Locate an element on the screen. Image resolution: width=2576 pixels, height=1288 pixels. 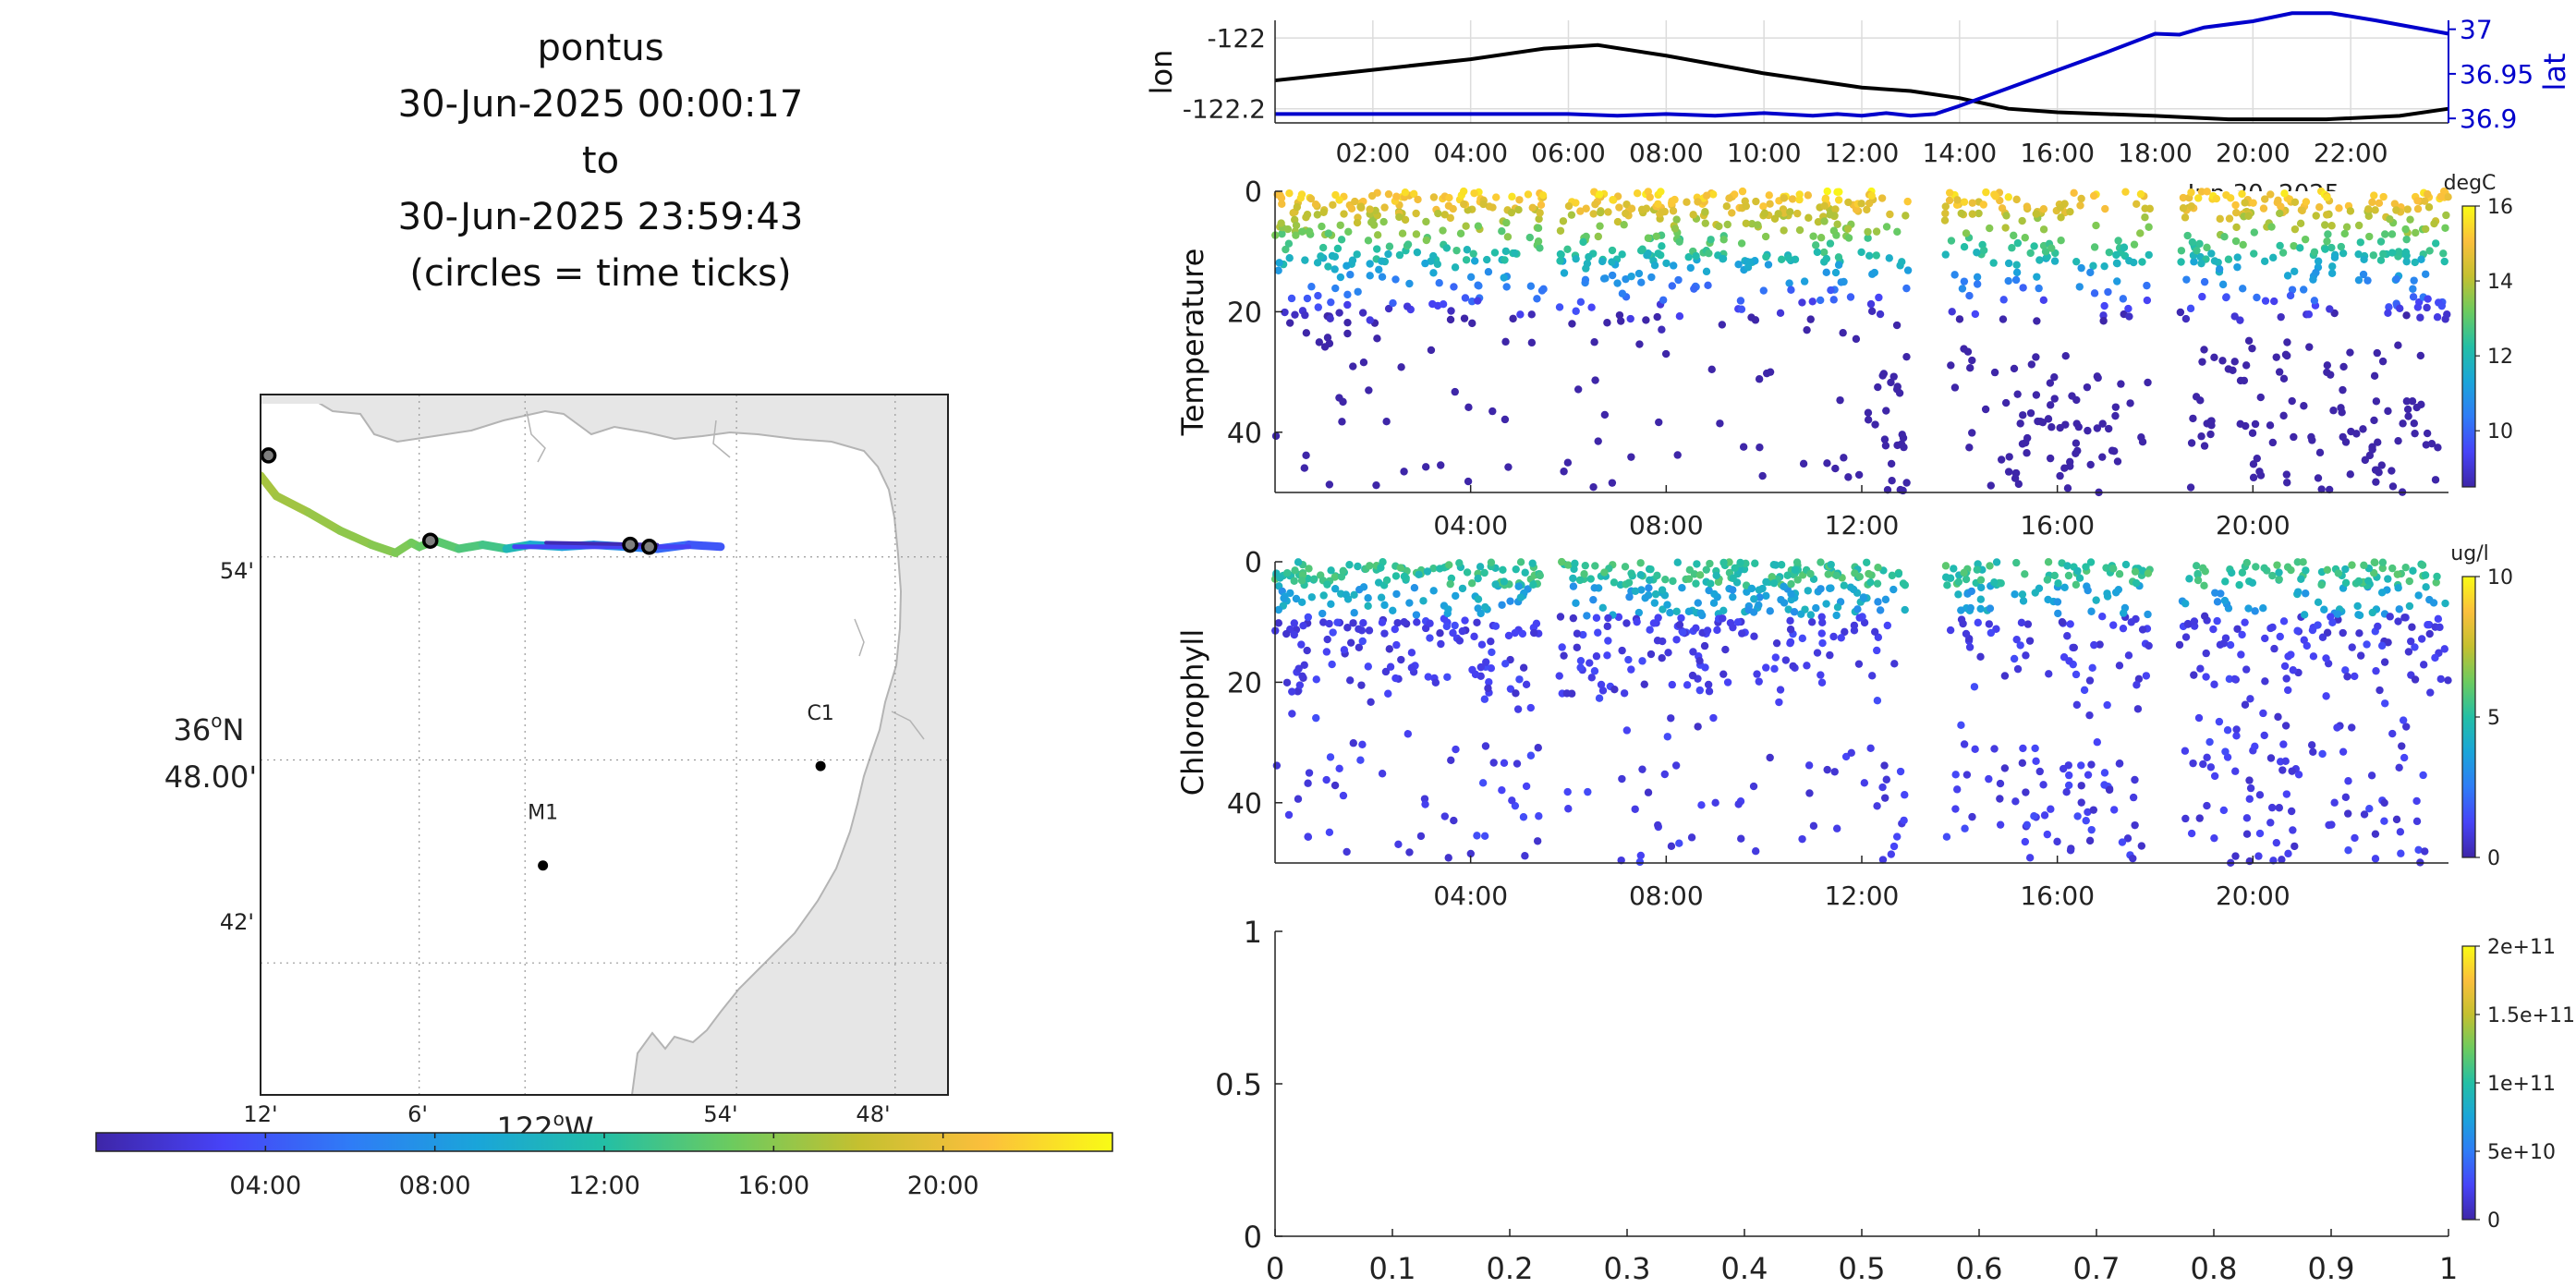
map-lon-tick-label: 12' is located at coordinates (260, 1114).